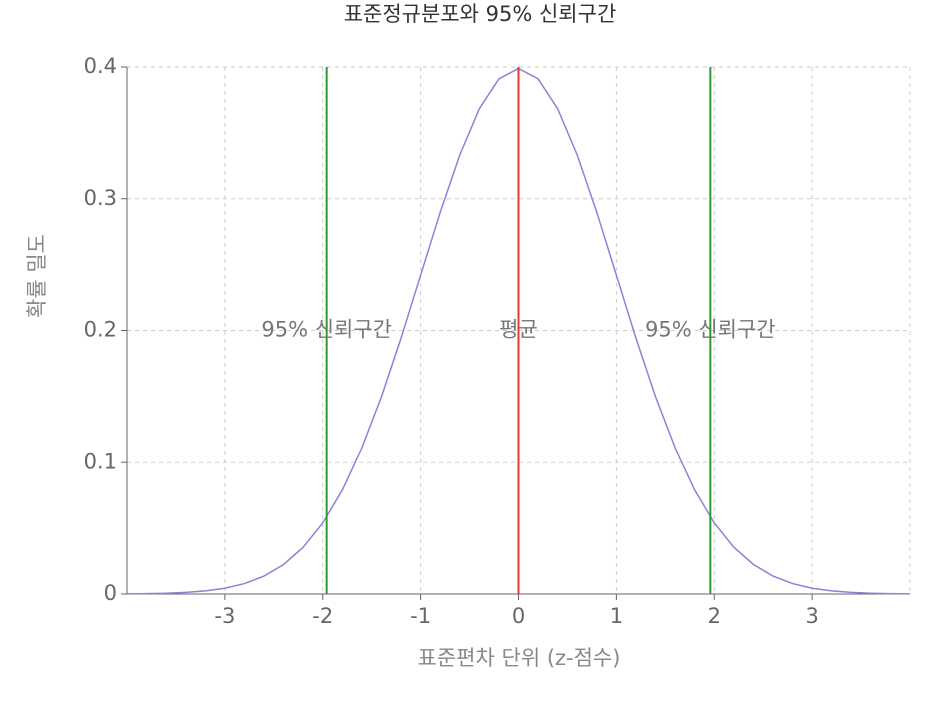  I want to click on x-tick-label: -1, so click(420, 616).